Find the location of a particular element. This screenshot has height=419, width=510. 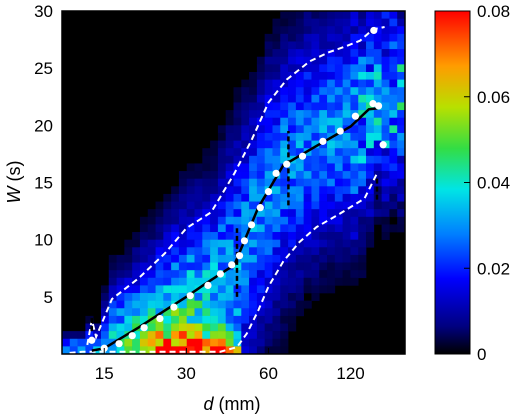

x-axis-variable: d is located at coordinates (208, 404).